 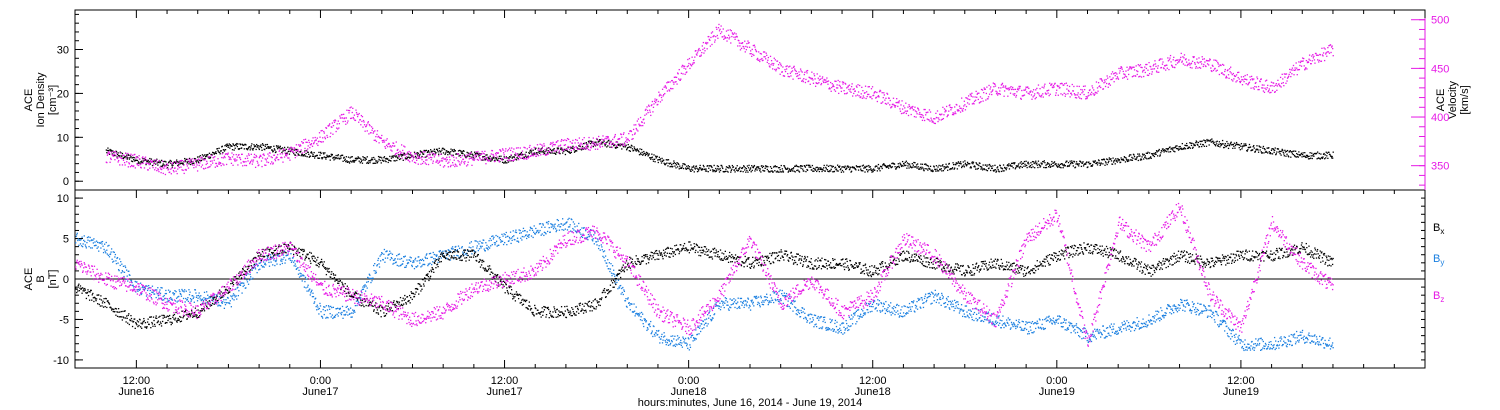 I want to click on top-left-ylabel-line2: Ion Density, so click(x=41, y=100).